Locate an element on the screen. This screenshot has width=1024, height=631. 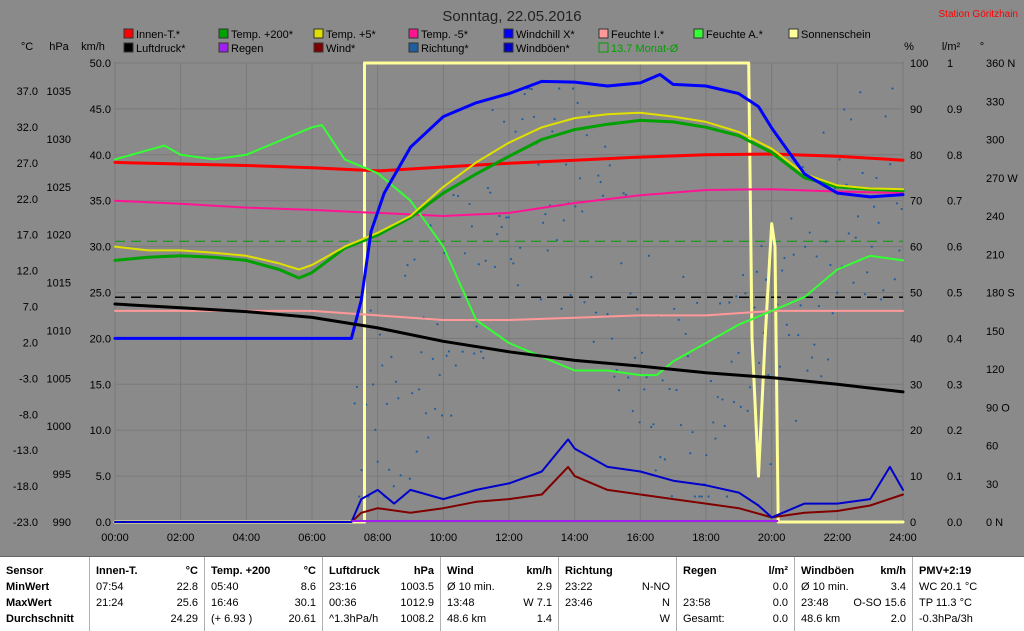
tick-pct-8: 20 is located at coordinates (916, 431).